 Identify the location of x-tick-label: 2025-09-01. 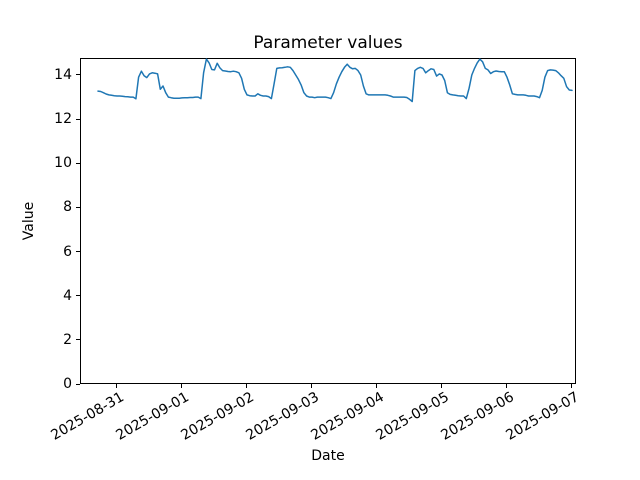
(152, 416).